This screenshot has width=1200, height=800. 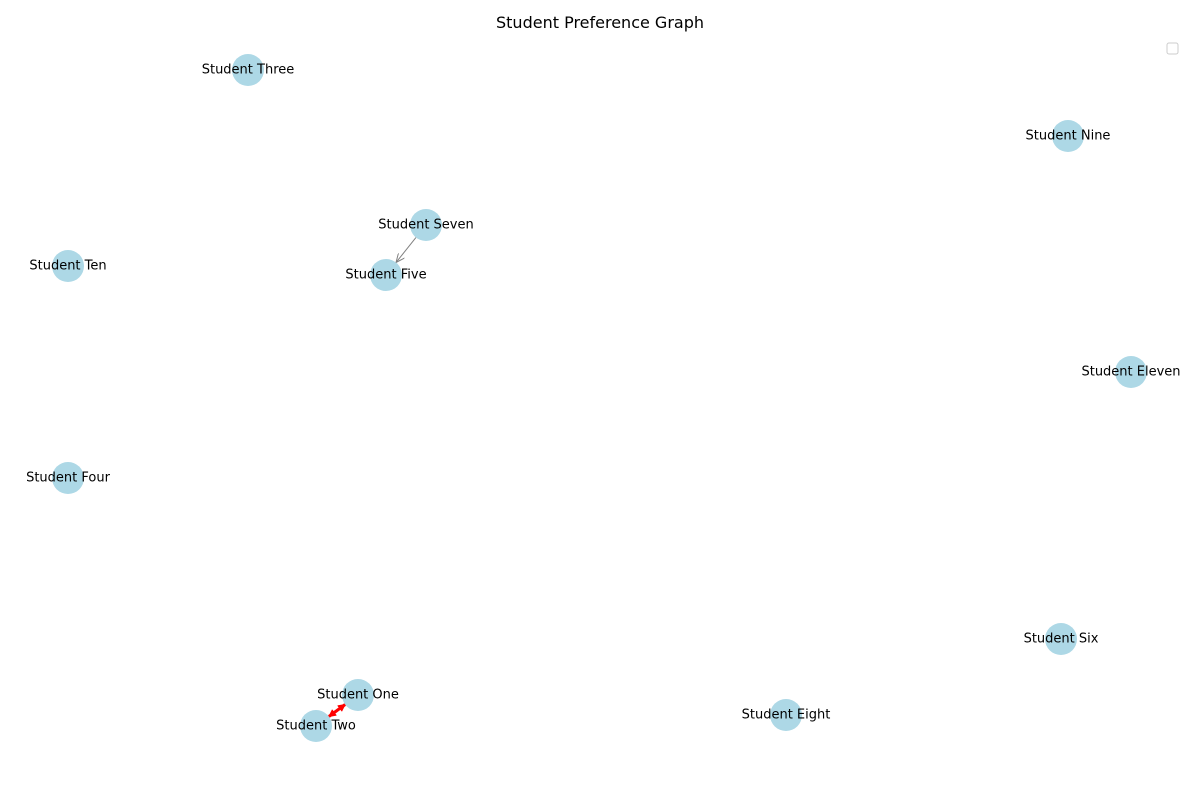 I want to click on node-s11, so click(x=1131, y=372).